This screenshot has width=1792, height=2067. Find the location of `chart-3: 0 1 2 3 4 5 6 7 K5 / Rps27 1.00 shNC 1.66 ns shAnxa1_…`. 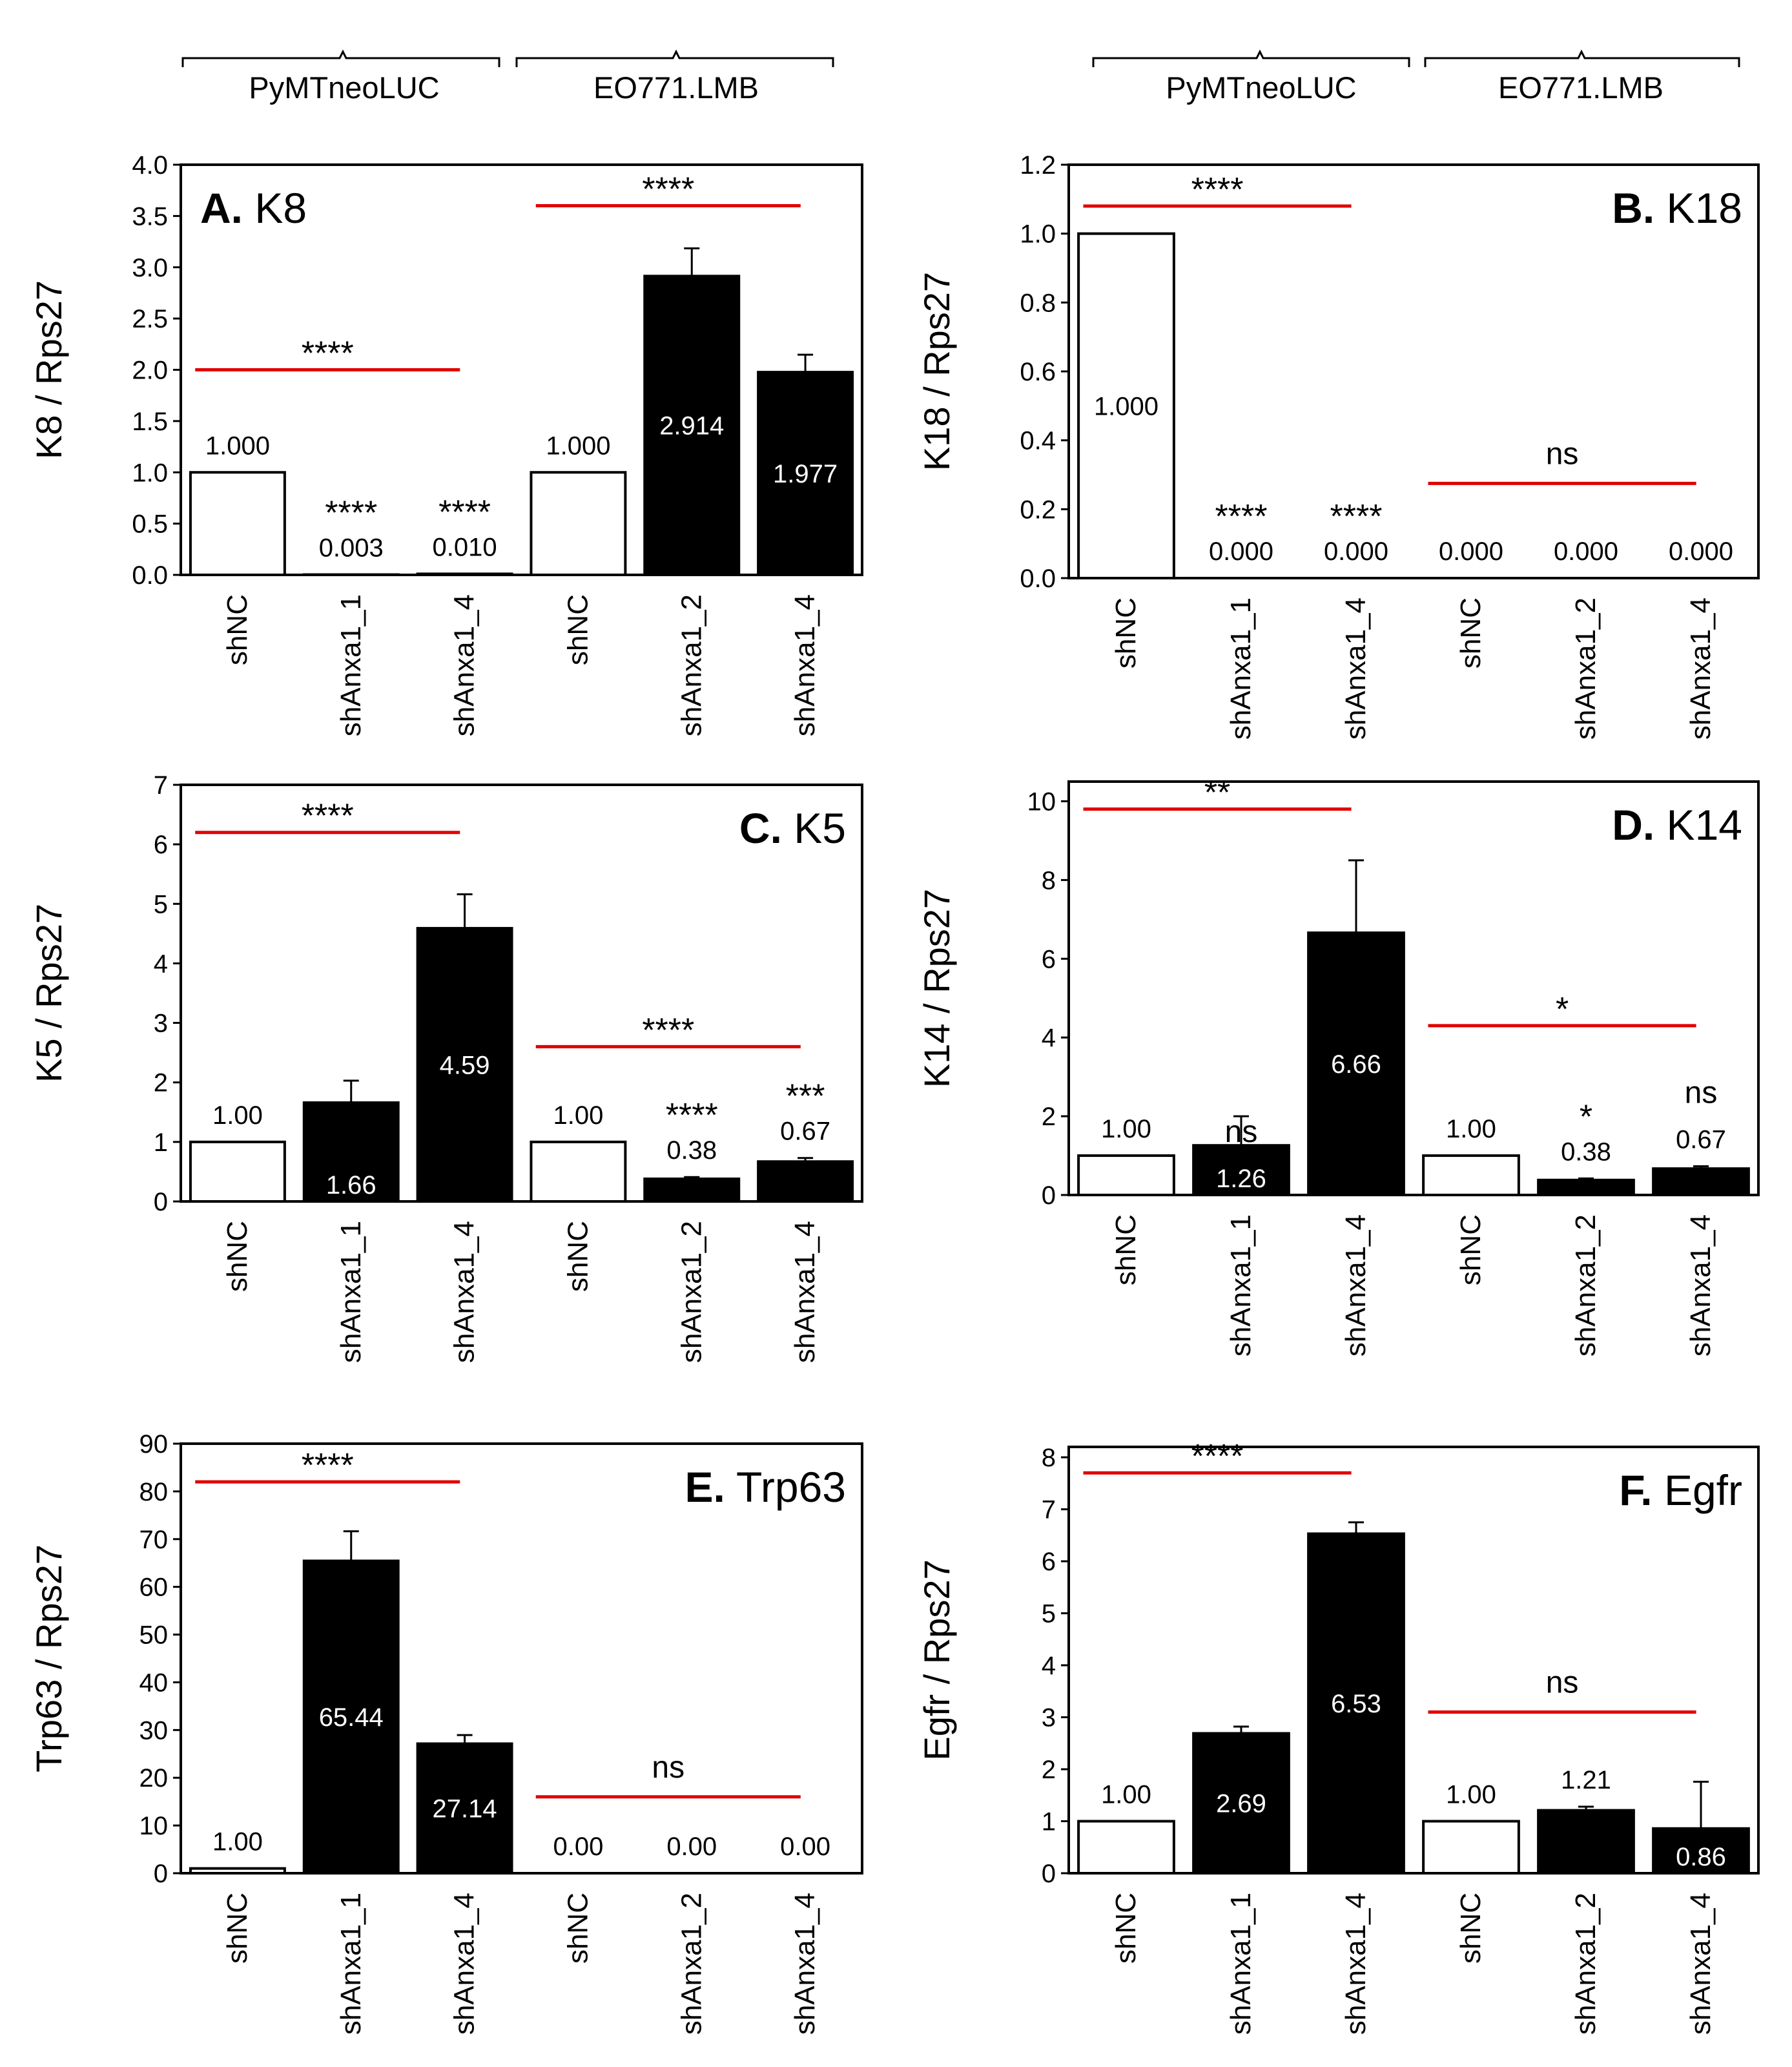

chart-3: 0 1 2 3 4 5 6 7 K5 / Rps27 1.00 shNC 1.66 ns shAnxa1_… is located at coordinates (445, 1067).